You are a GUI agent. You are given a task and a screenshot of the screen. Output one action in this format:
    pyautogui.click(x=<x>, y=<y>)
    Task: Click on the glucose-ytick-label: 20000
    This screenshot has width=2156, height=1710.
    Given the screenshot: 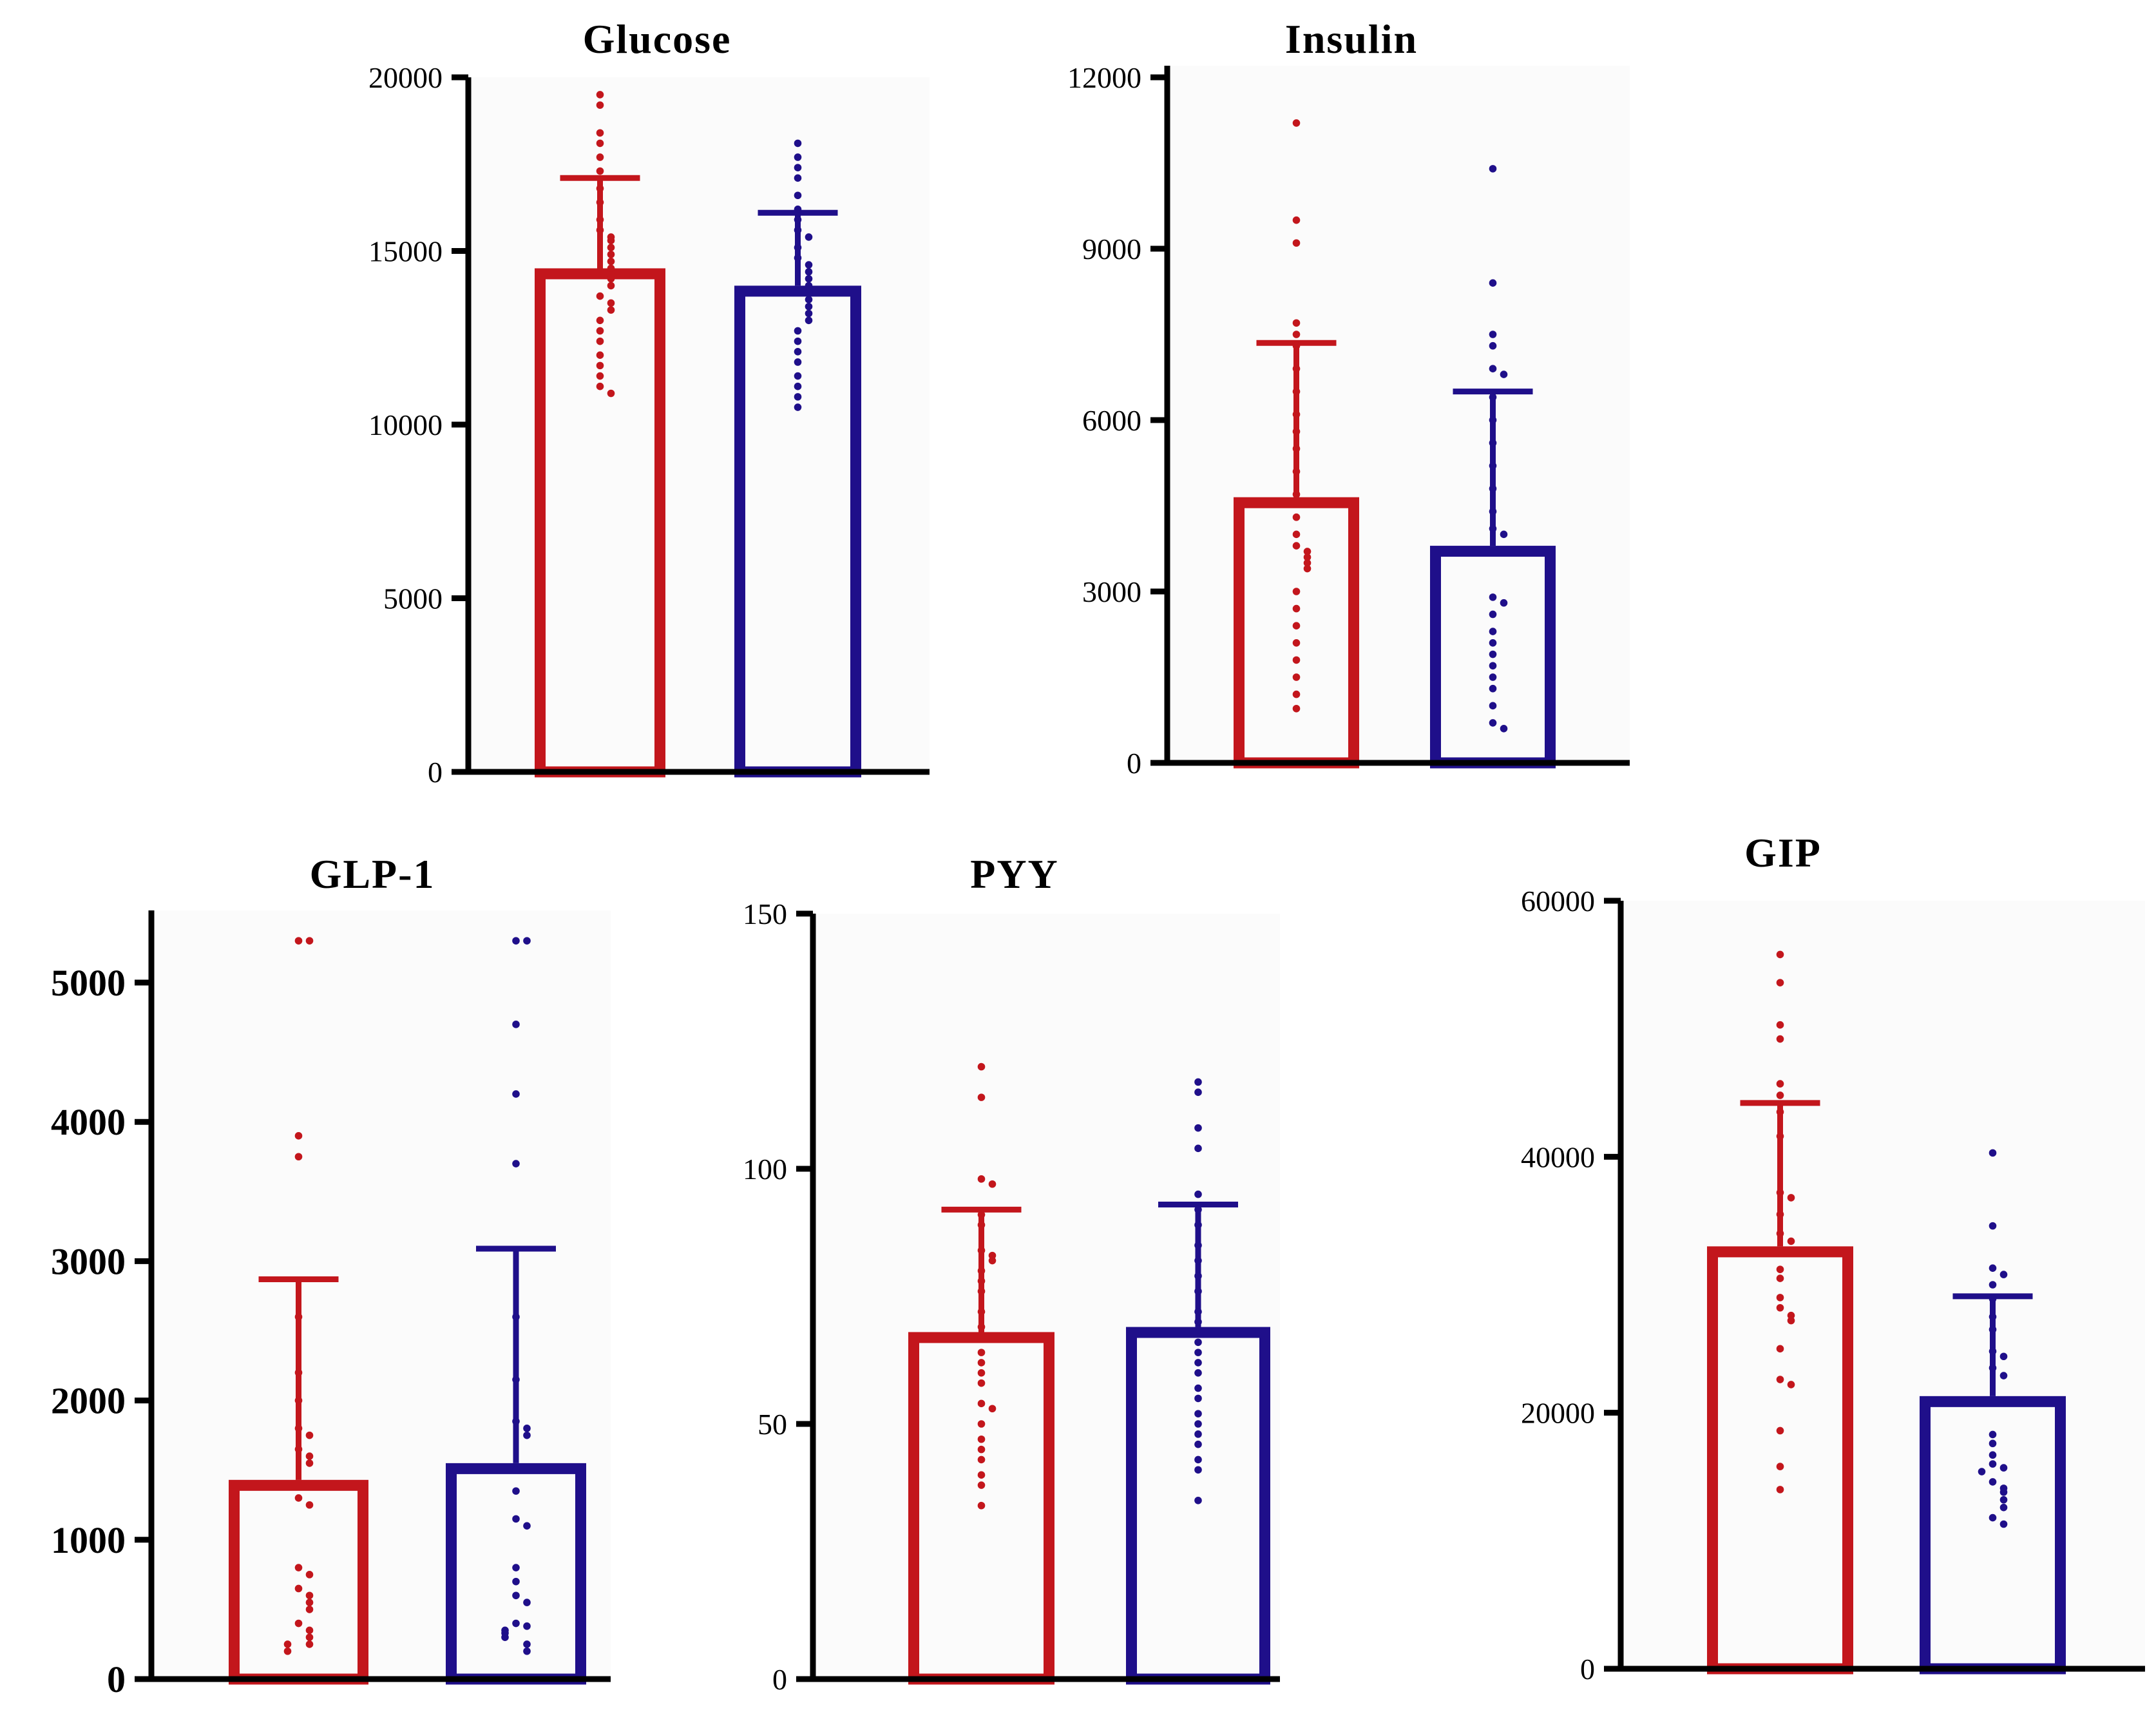 What is the action you would take?
    pyautogui.click(x=405, y=77)
    